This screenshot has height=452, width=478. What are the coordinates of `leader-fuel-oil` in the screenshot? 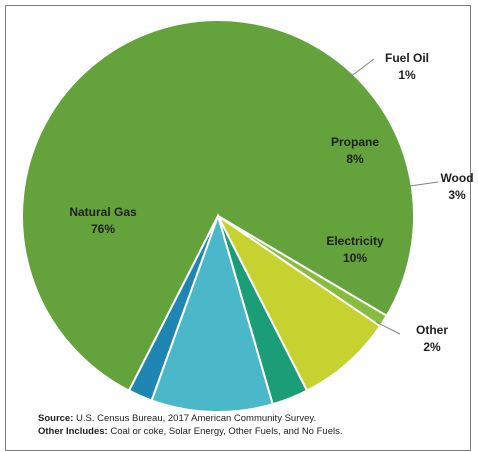 It's located at (360, 69).